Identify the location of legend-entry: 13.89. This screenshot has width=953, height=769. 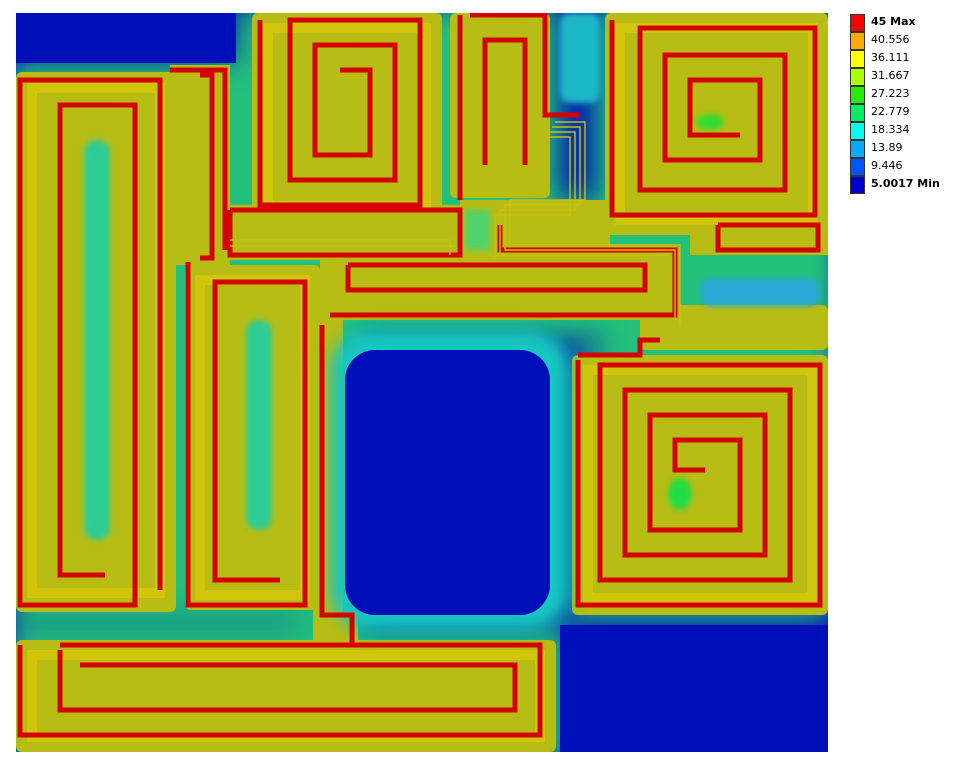
(900, 149).